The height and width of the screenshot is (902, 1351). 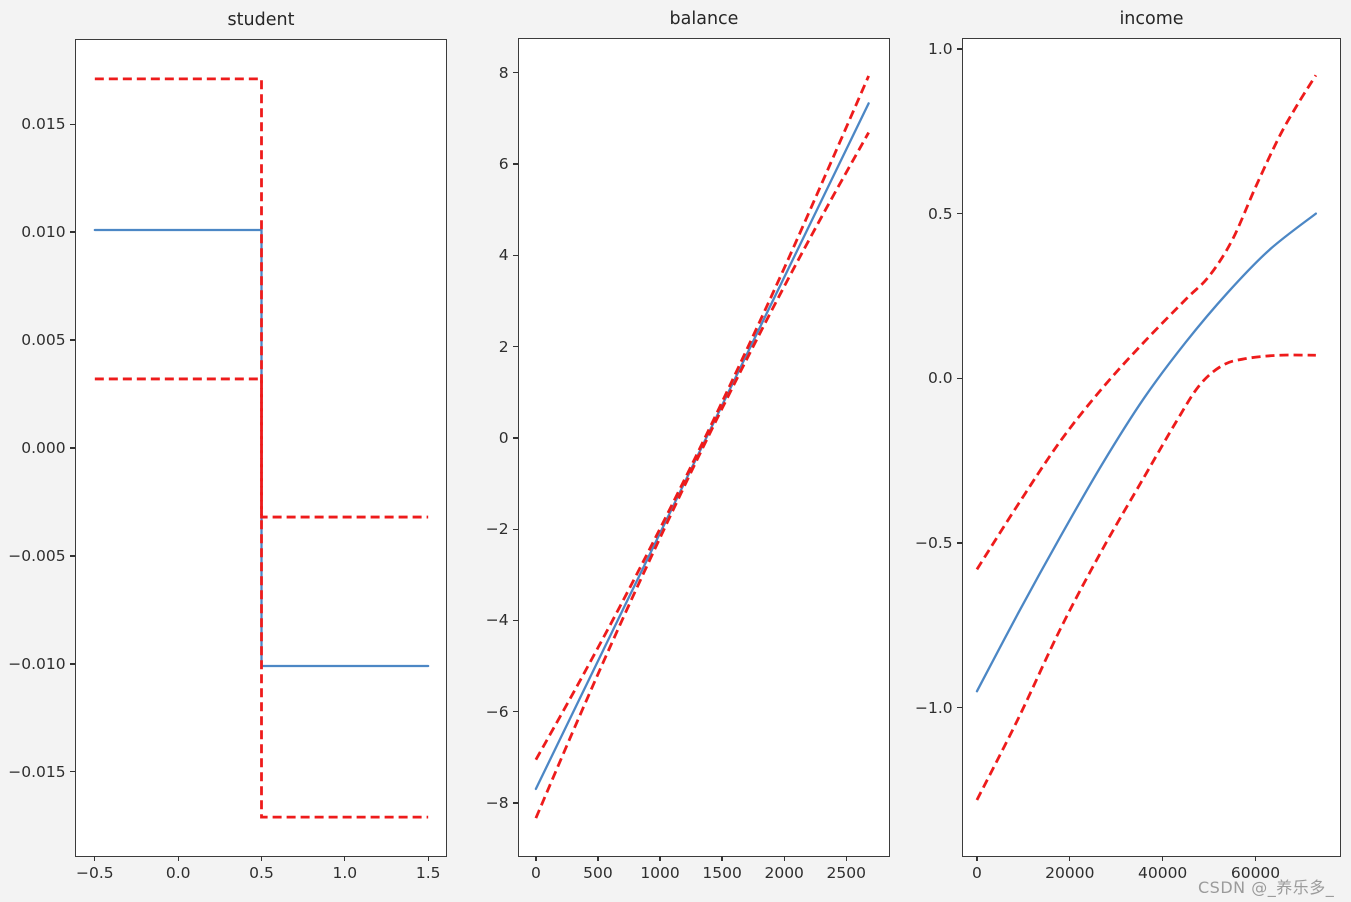 I want to click on y-tick-label: 0, so click(x=503, y=437).